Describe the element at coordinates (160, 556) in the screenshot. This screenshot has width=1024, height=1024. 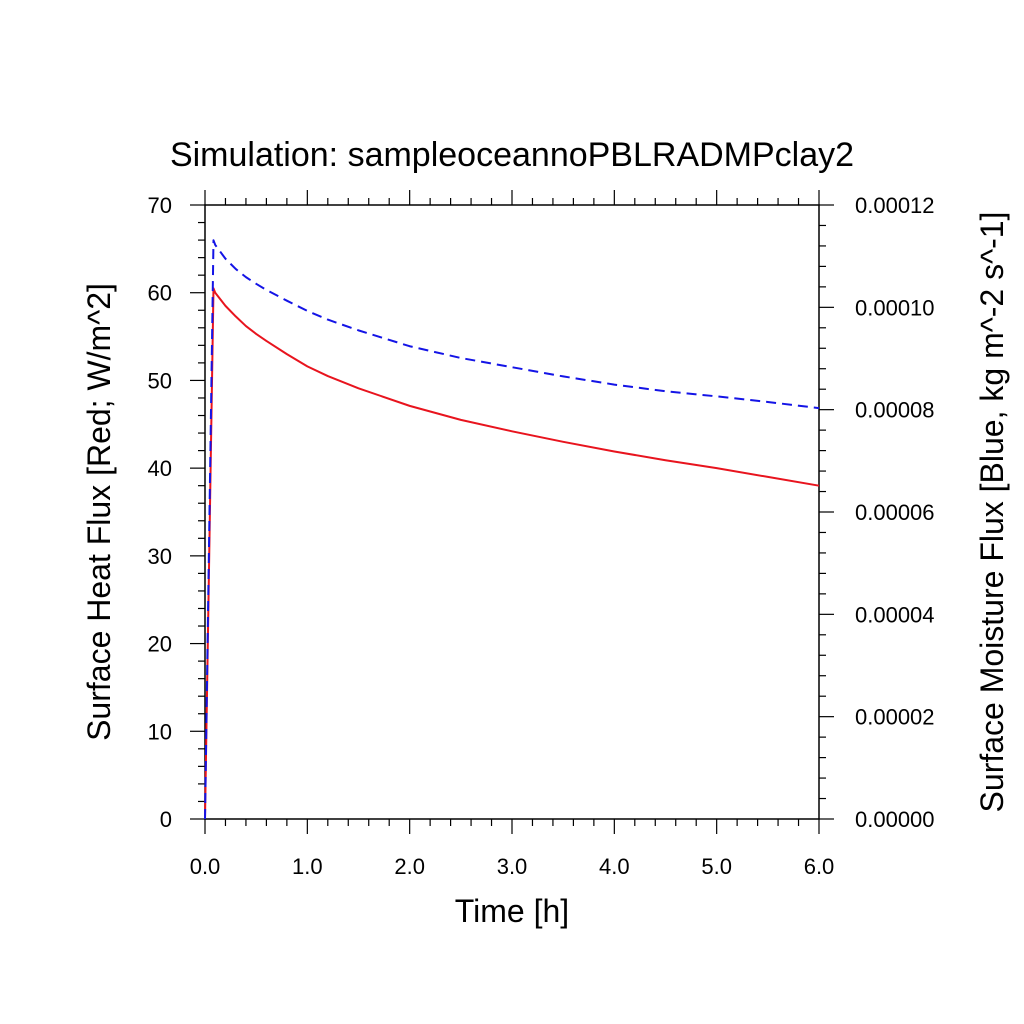
I see `y-left-tick-label: 30` at that location.